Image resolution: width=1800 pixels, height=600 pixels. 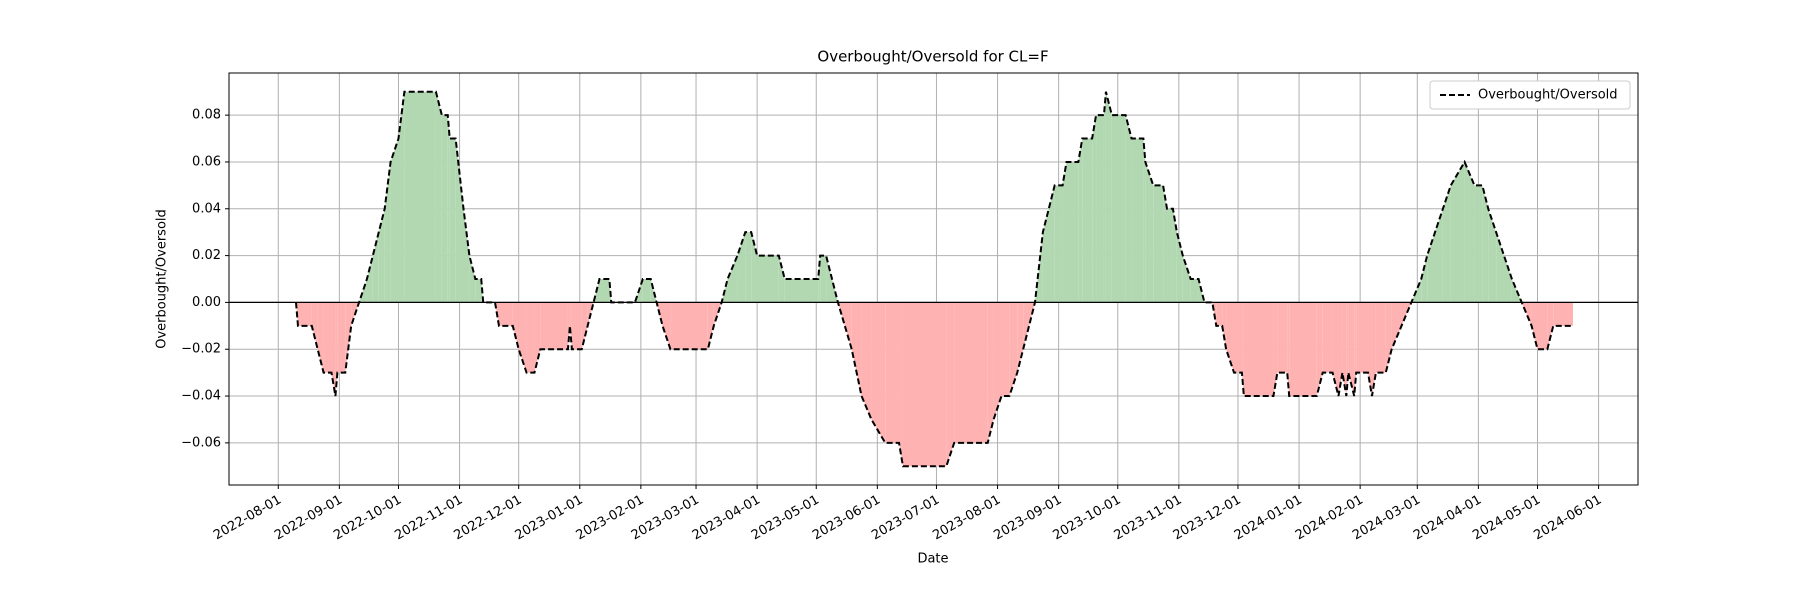 What do you see at coordinates (162, 279) in the screenshot?
I see `y-axis-label: Overbought/Oversold` at bounding box center [162, 279].